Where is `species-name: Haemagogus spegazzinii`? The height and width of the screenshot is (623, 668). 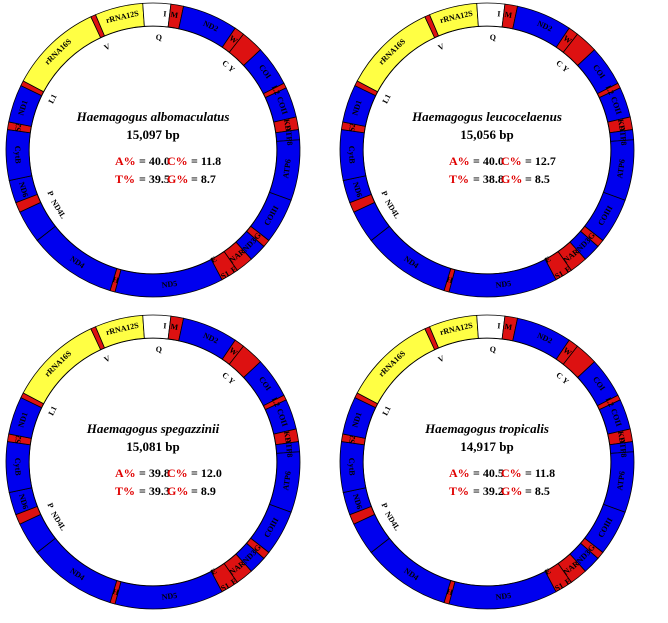
species-name: Haemagogus spegazzinii is located at coordinates (153, 428).